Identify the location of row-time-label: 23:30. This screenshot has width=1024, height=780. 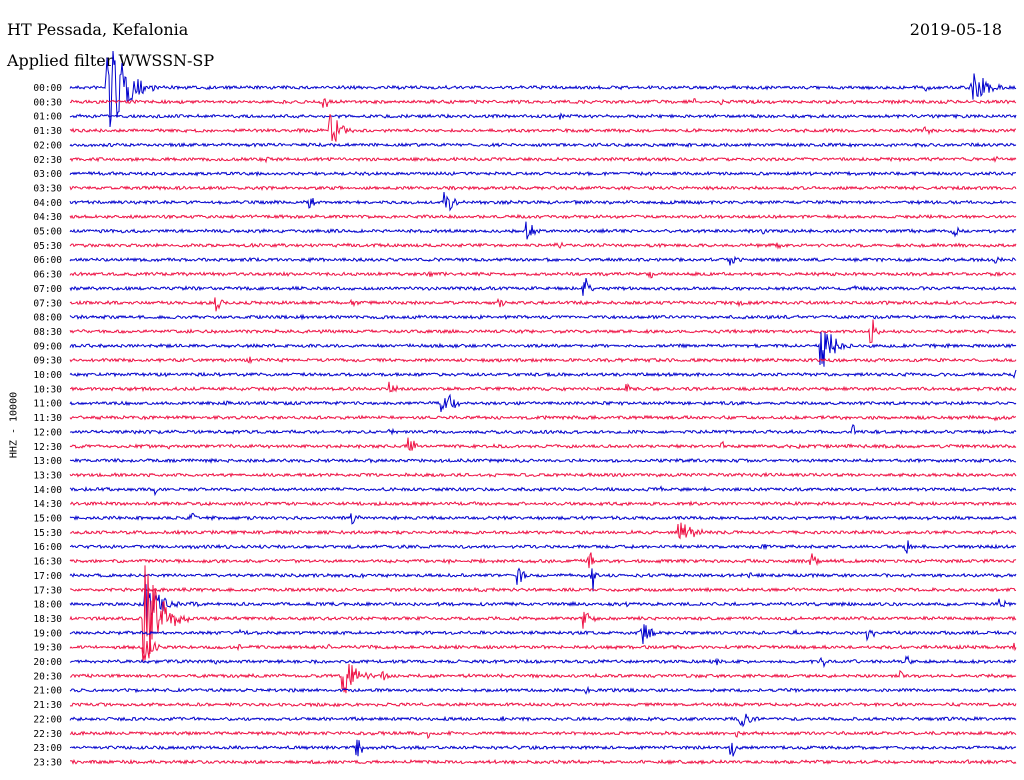
(47, 762).